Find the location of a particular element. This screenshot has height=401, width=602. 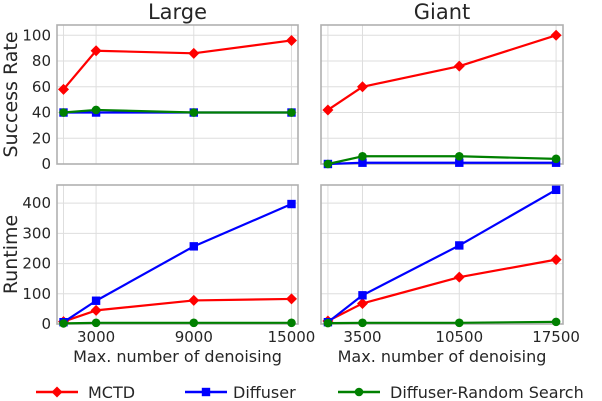

y-tick-label: 300 is located at coordinates (36, 233).